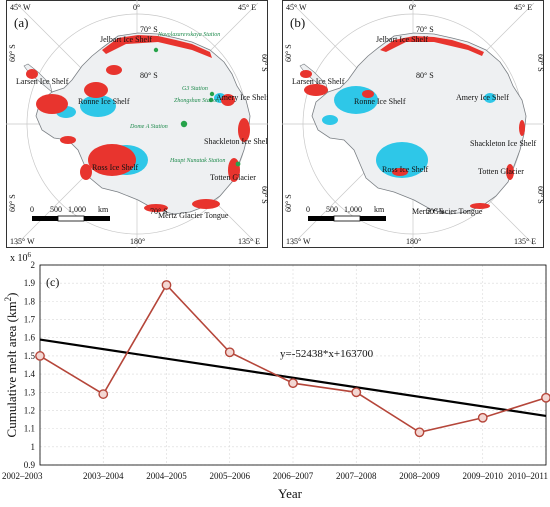 The image size is (550, 507). I want to click on x-tick-label: 2008–2009, so click(419, 476).